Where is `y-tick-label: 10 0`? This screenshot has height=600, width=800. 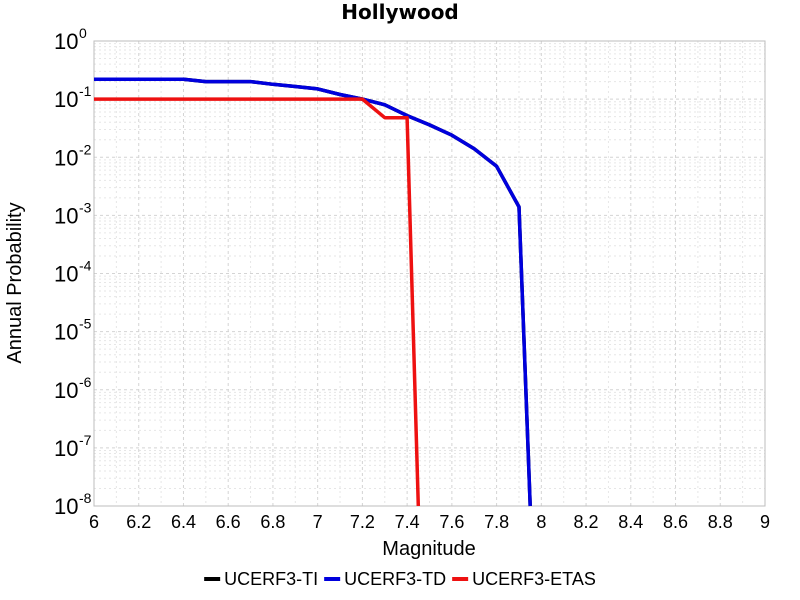
y-tick-label: 10 0 is located at coordinates (70, 39).